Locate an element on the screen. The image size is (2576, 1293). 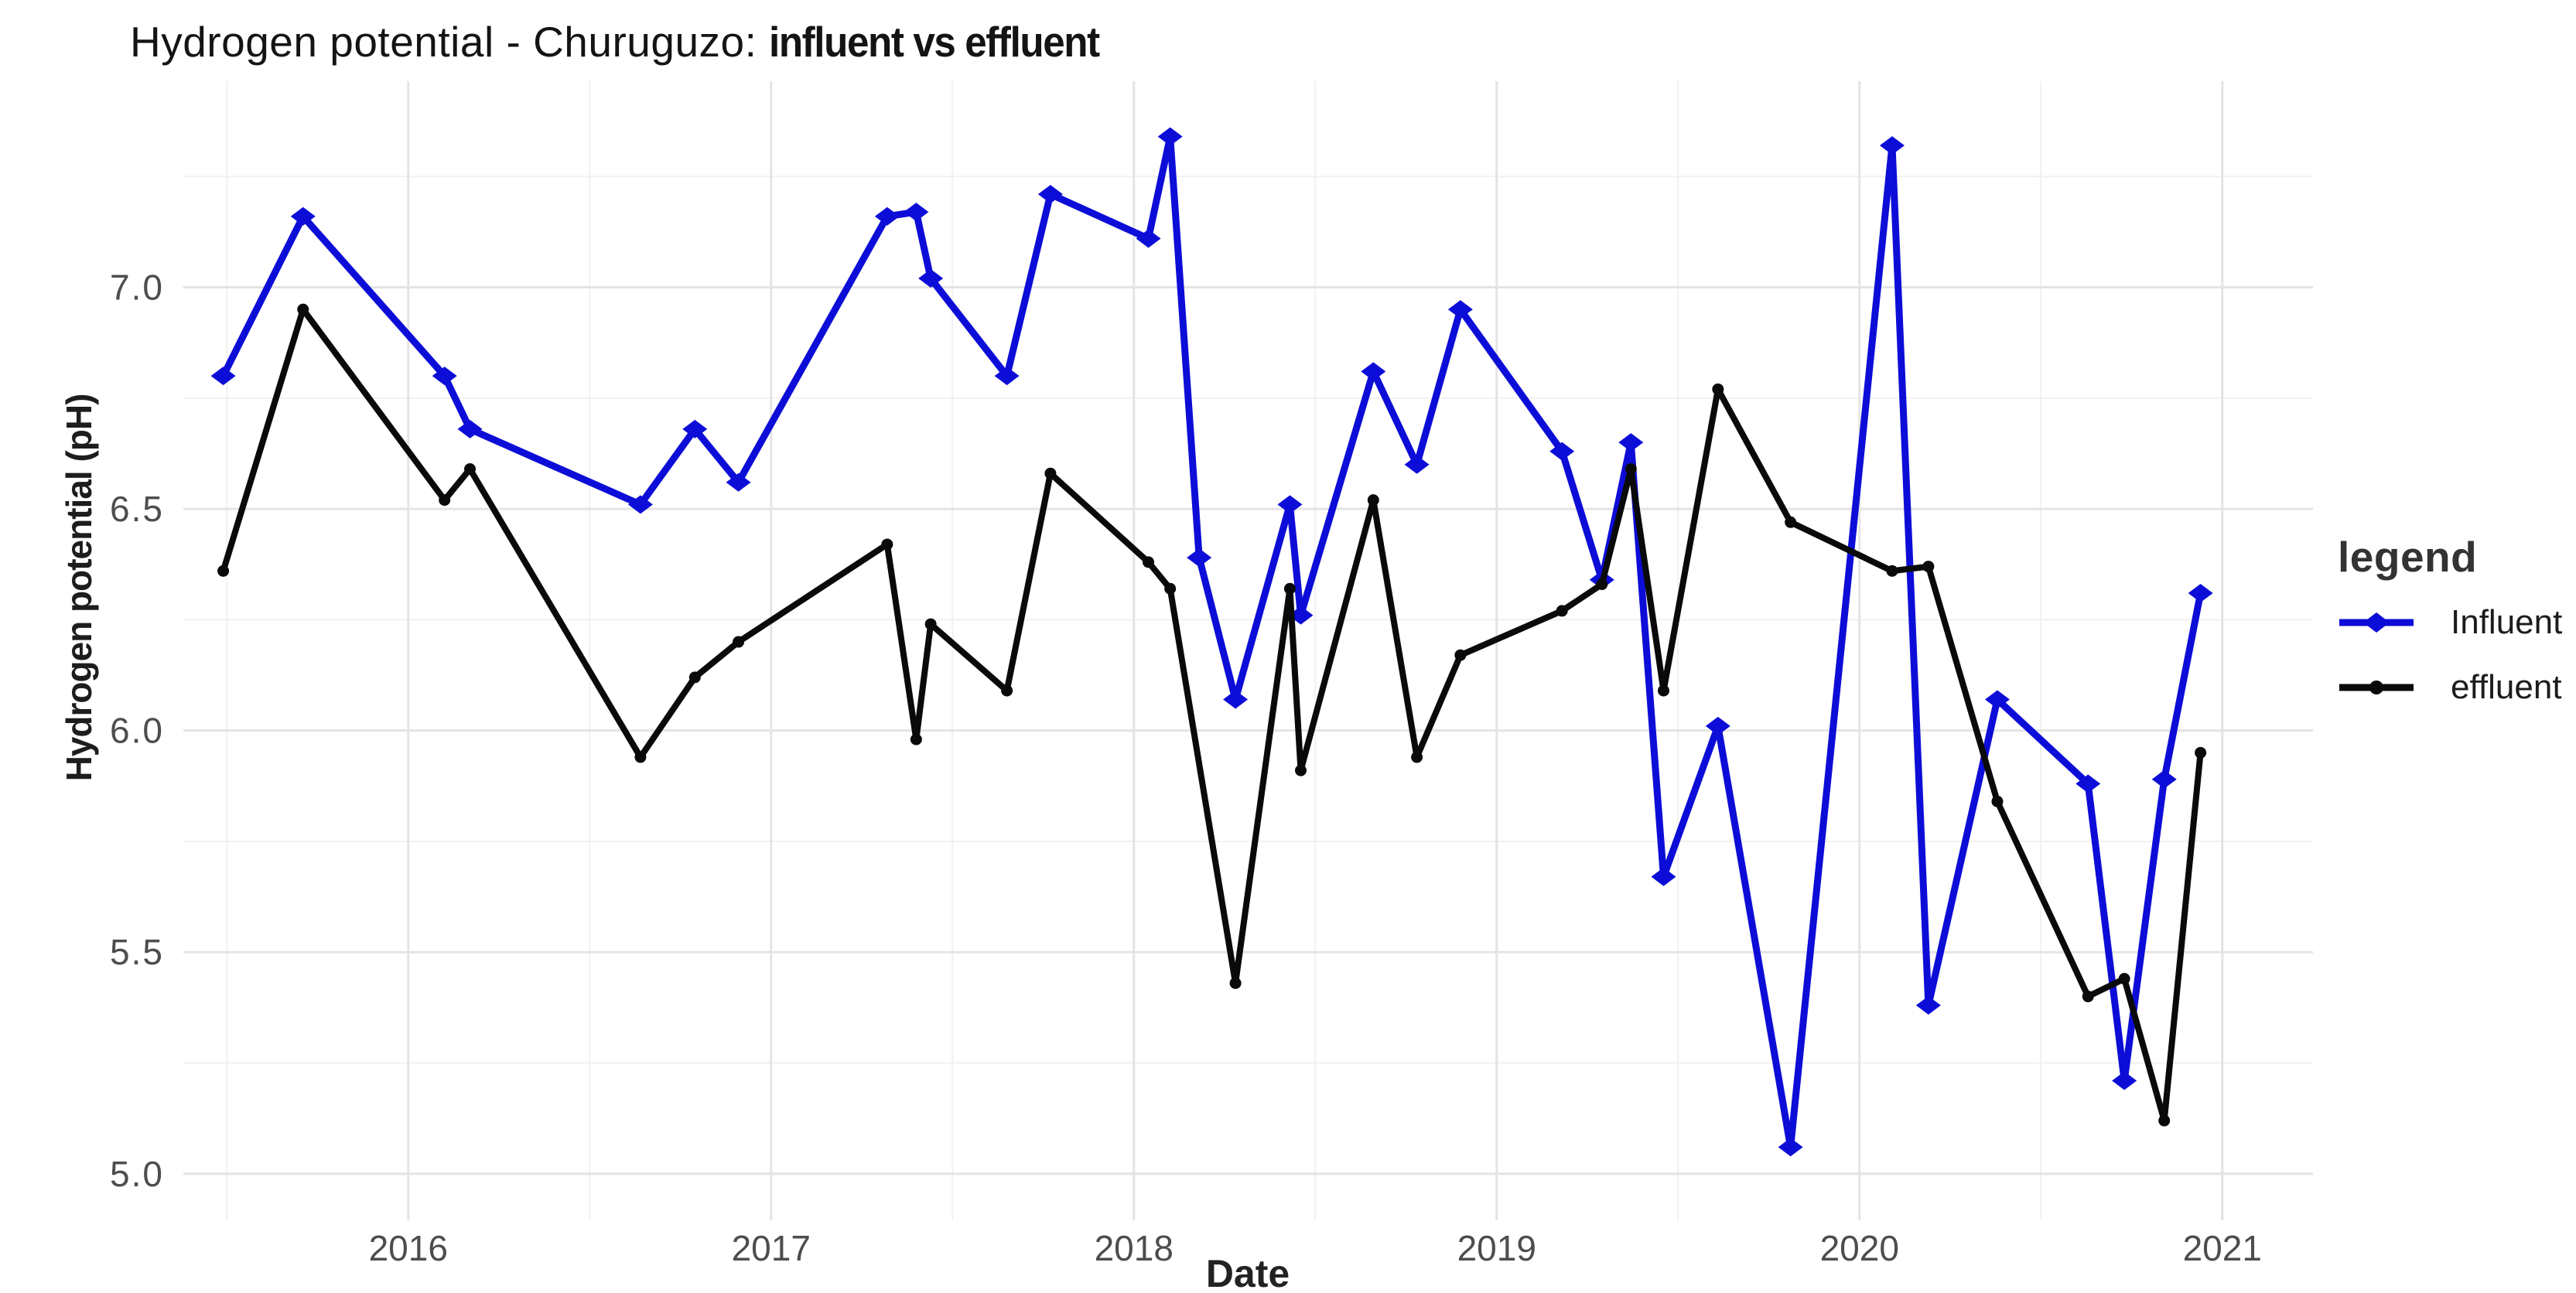
y-tick-label: 6.5 is located at coordinates (137, 509).